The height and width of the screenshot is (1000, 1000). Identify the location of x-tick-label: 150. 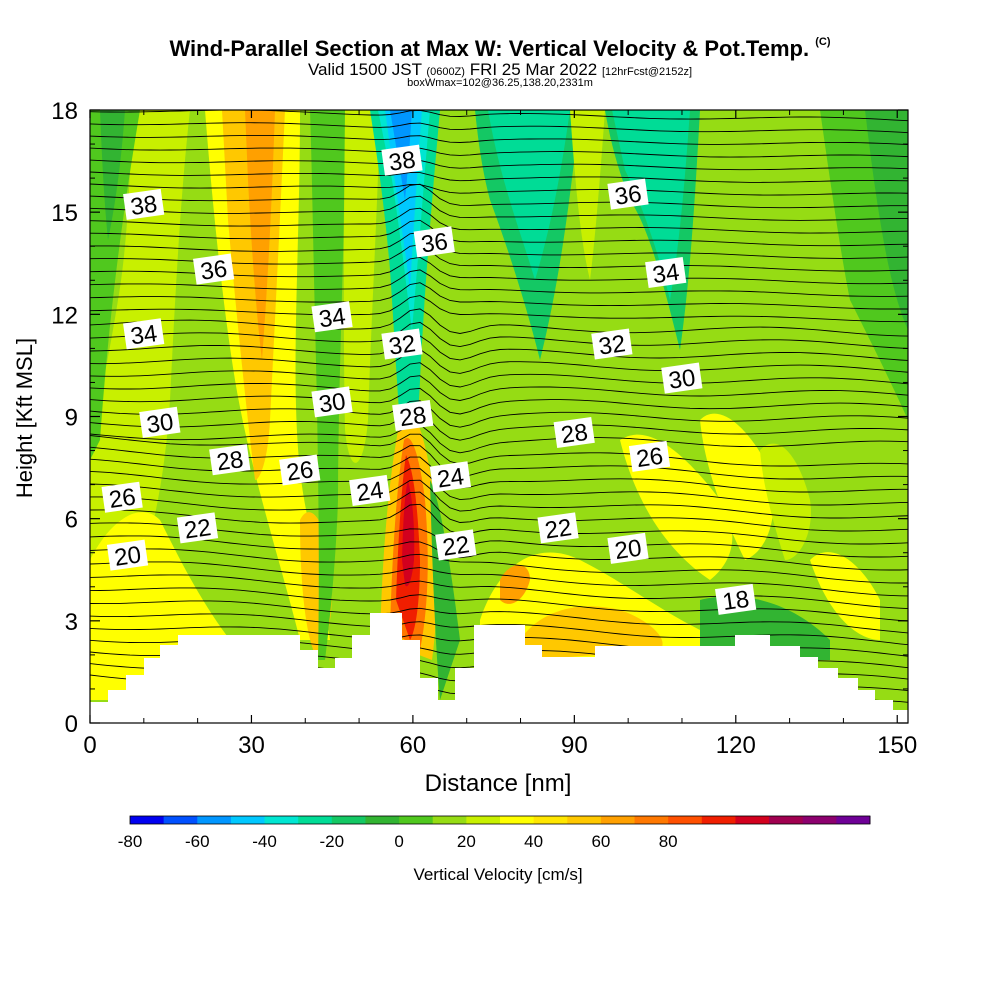
(897, 745).